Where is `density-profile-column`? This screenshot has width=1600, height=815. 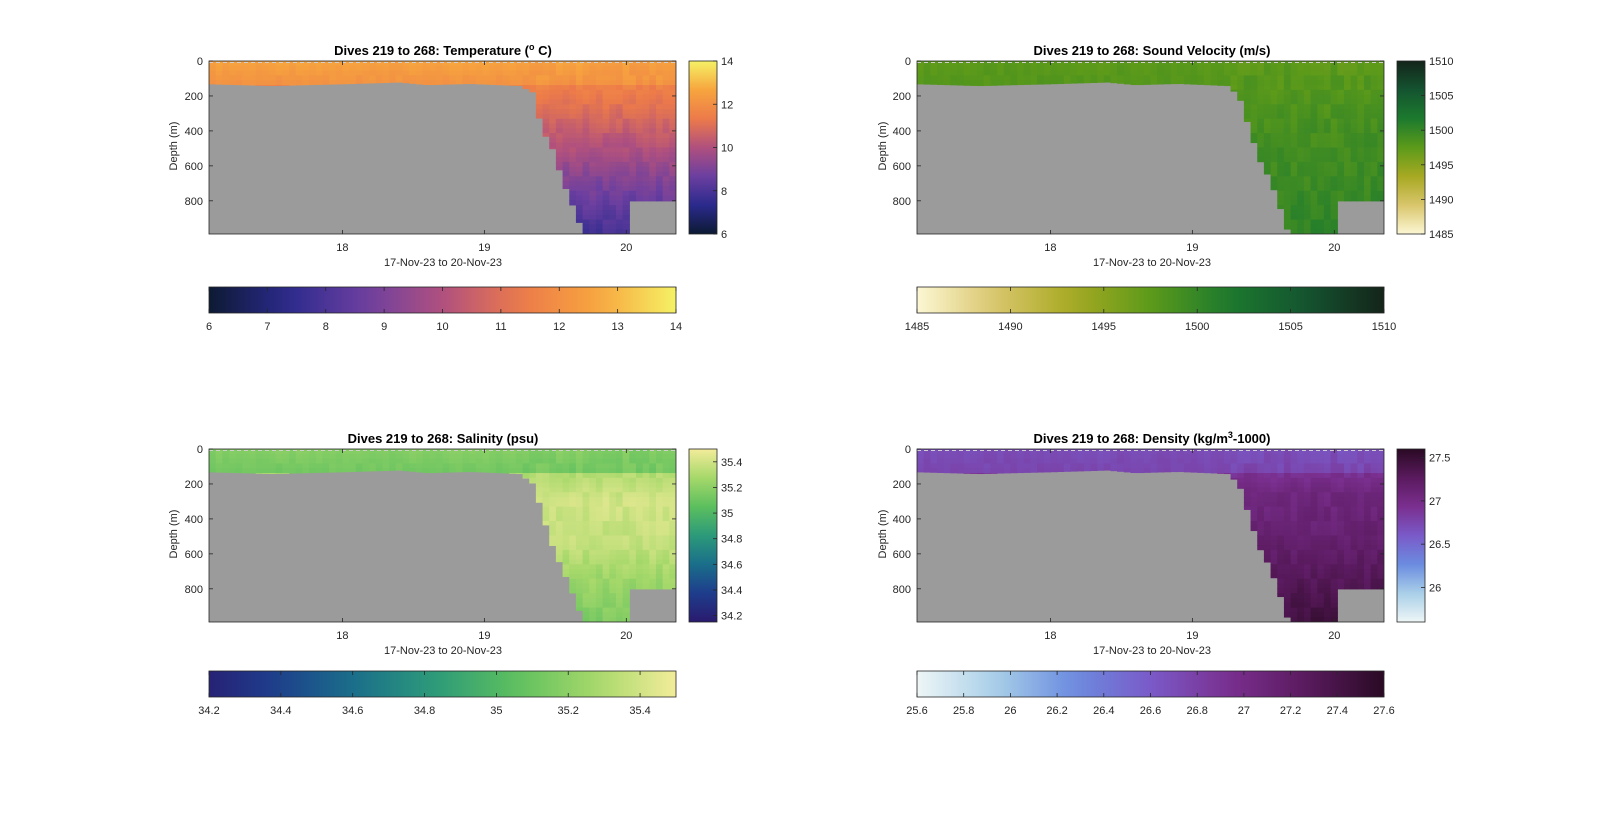
density-profile-column is located at coordinates (1207, 461).